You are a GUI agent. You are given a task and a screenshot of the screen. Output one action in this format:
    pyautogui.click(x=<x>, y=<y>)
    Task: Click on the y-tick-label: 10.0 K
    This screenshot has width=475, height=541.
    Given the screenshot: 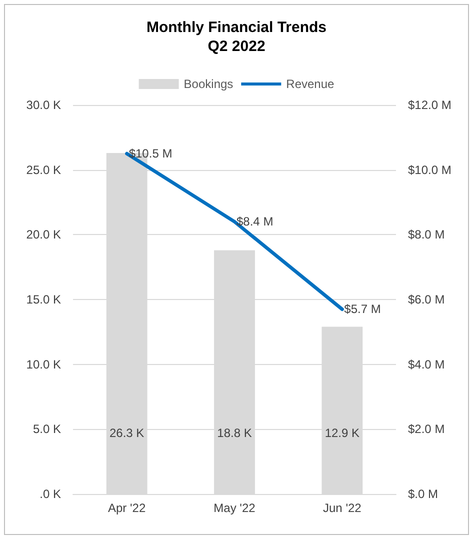 What is the action you would take?
    pyautogui.click(x=43, y=364)
    